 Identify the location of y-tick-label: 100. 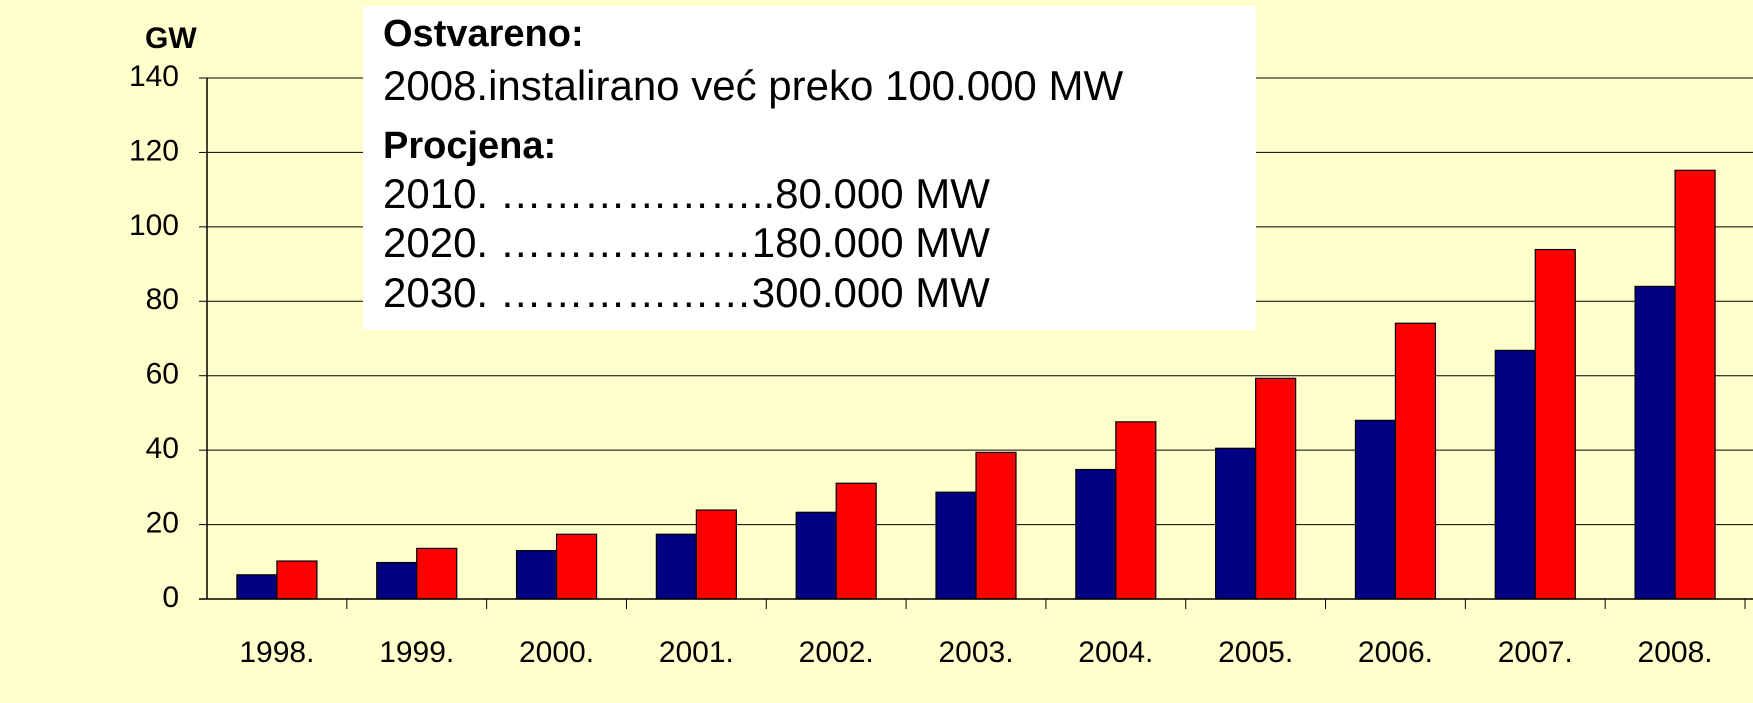
(154, 225).